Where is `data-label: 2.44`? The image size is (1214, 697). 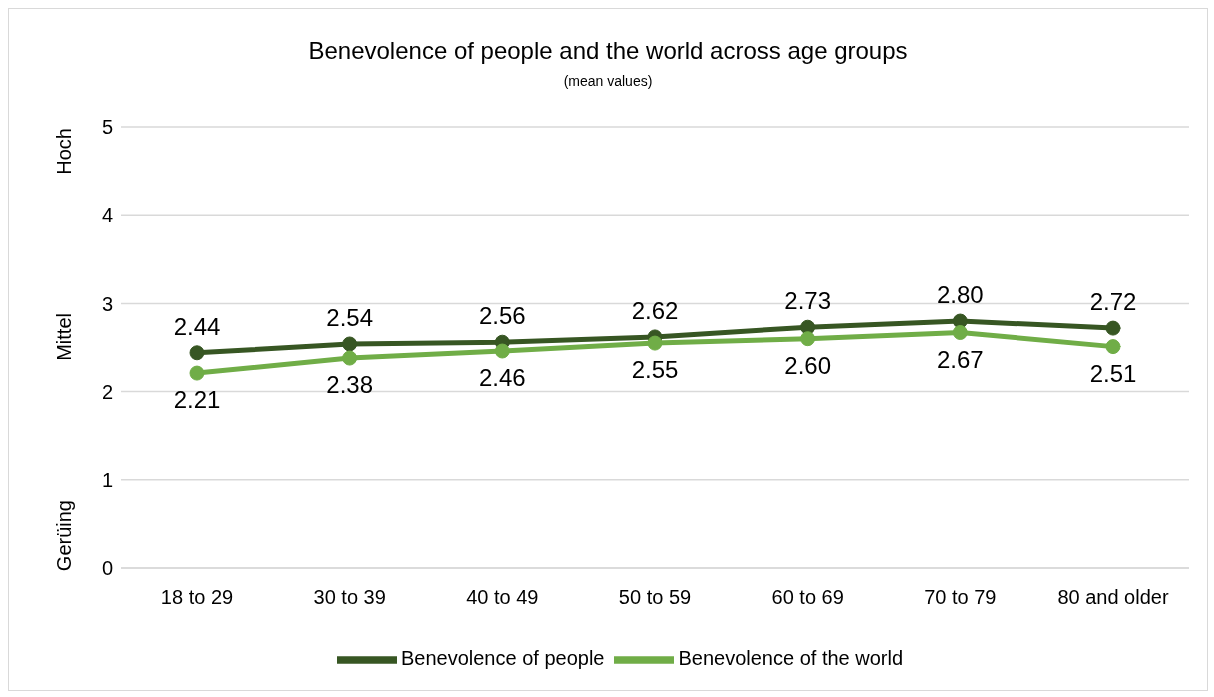 data-label: 2.44 is located at coordinates (197, 326).